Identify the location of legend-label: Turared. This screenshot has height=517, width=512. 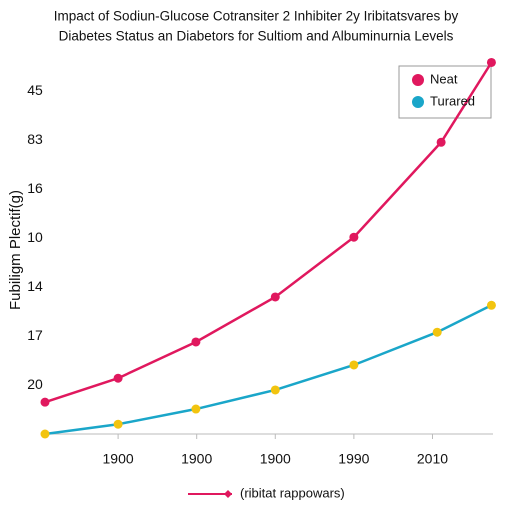
(452, 100).